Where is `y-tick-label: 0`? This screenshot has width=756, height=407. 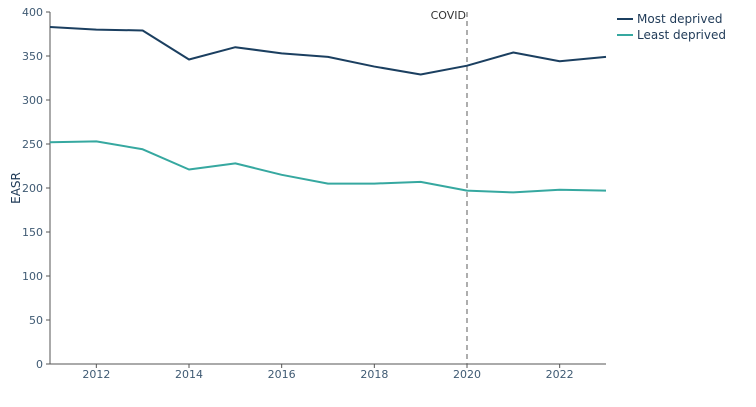
y-tick-label: 0 is located at coordinates (39, 364).